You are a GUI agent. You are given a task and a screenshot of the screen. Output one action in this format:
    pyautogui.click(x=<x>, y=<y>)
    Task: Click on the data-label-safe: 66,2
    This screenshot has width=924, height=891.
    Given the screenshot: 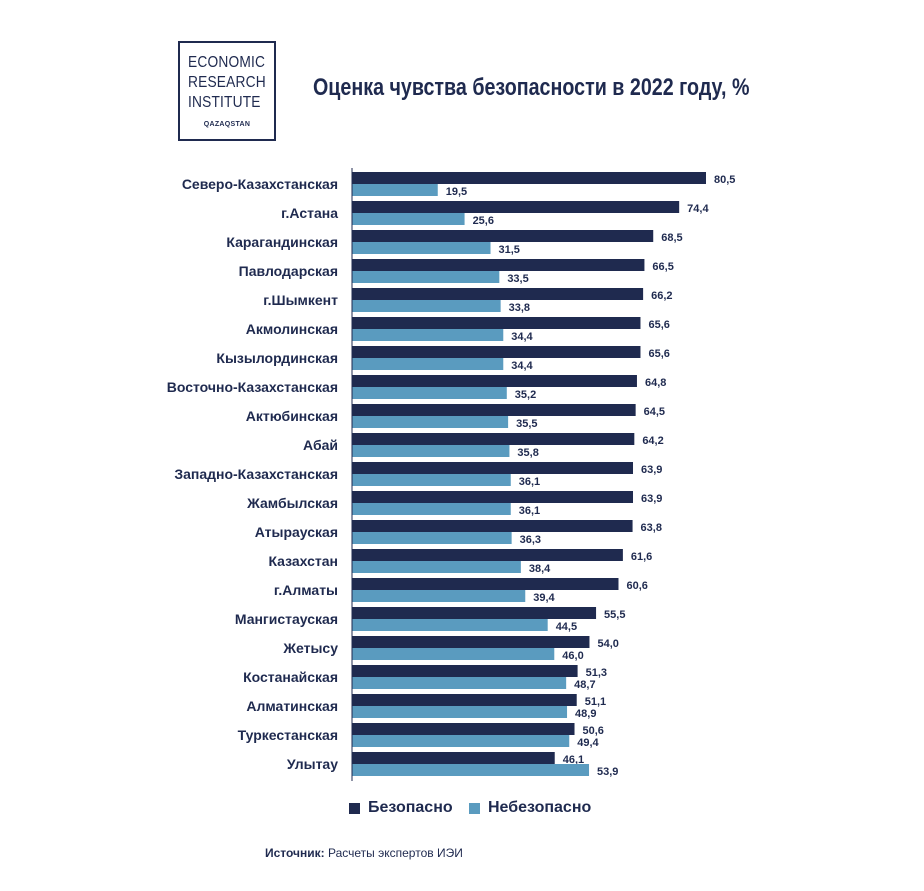 What is the action you would take?
    pyautogui.click(x=661, y=296)
    